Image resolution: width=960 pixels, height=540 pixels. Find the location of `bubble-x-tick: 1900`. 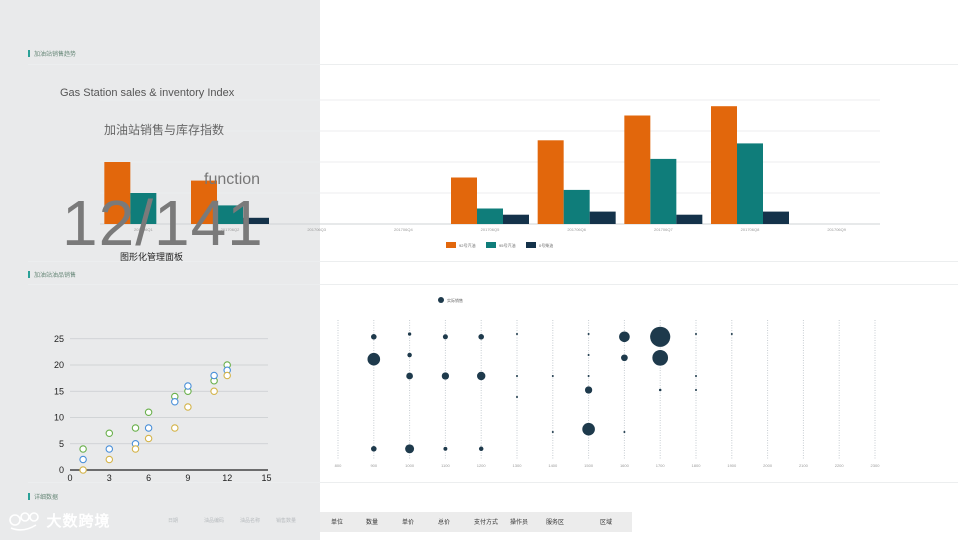

bubble-x-tick: 1900 is located at coordinates (732, 465).